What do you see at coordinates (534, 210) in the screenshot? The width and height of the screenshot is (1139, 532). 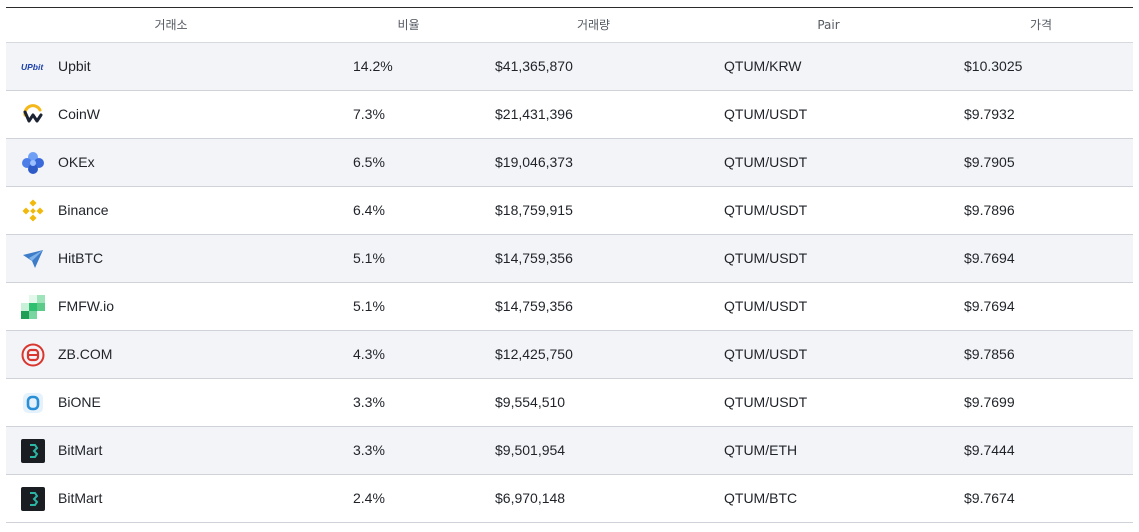 I see `volume-cell: $18,759,915` at bounding box center [534, 210].